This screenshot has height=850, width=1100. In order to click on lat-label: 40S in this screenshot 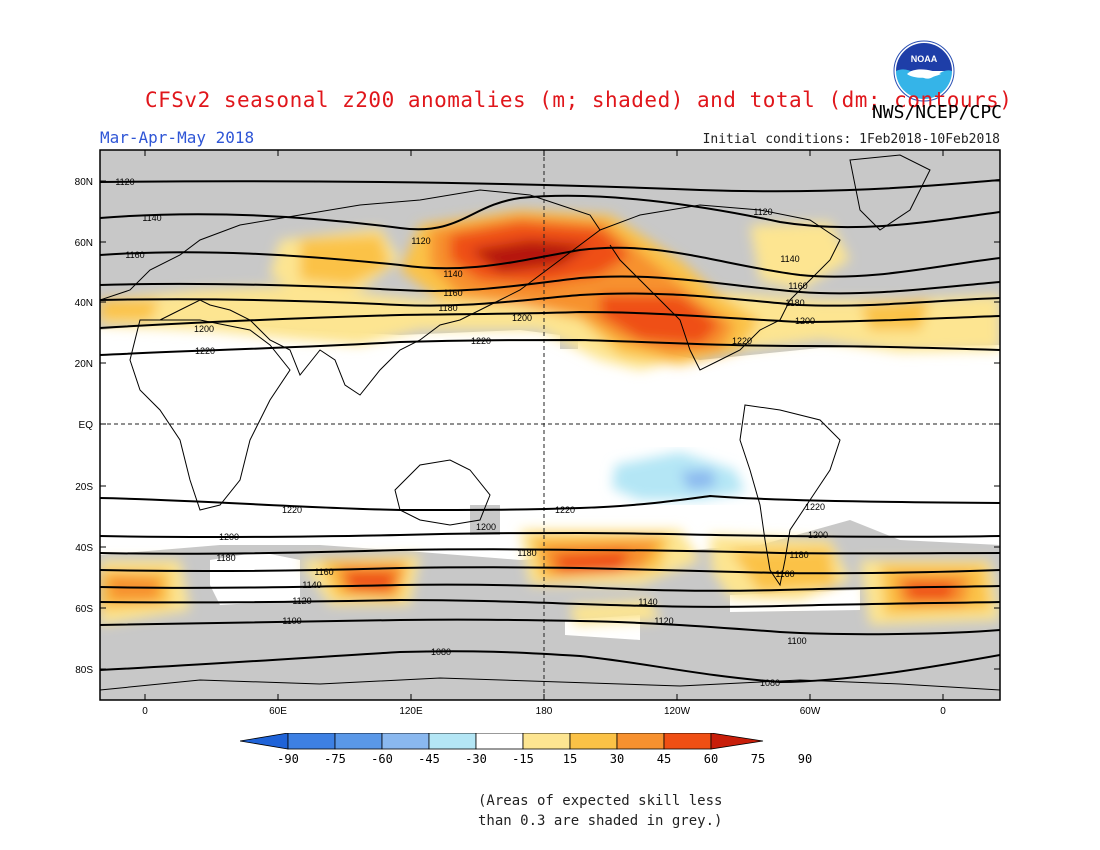, I will do `click(84, 548)`.